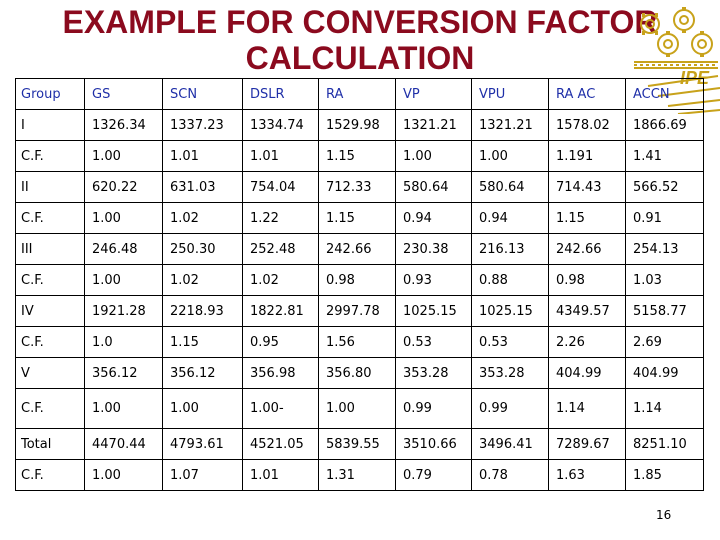  Describe the element at coordinates (433, 94) in the screenshot. I see `column-header: VP` at that location.